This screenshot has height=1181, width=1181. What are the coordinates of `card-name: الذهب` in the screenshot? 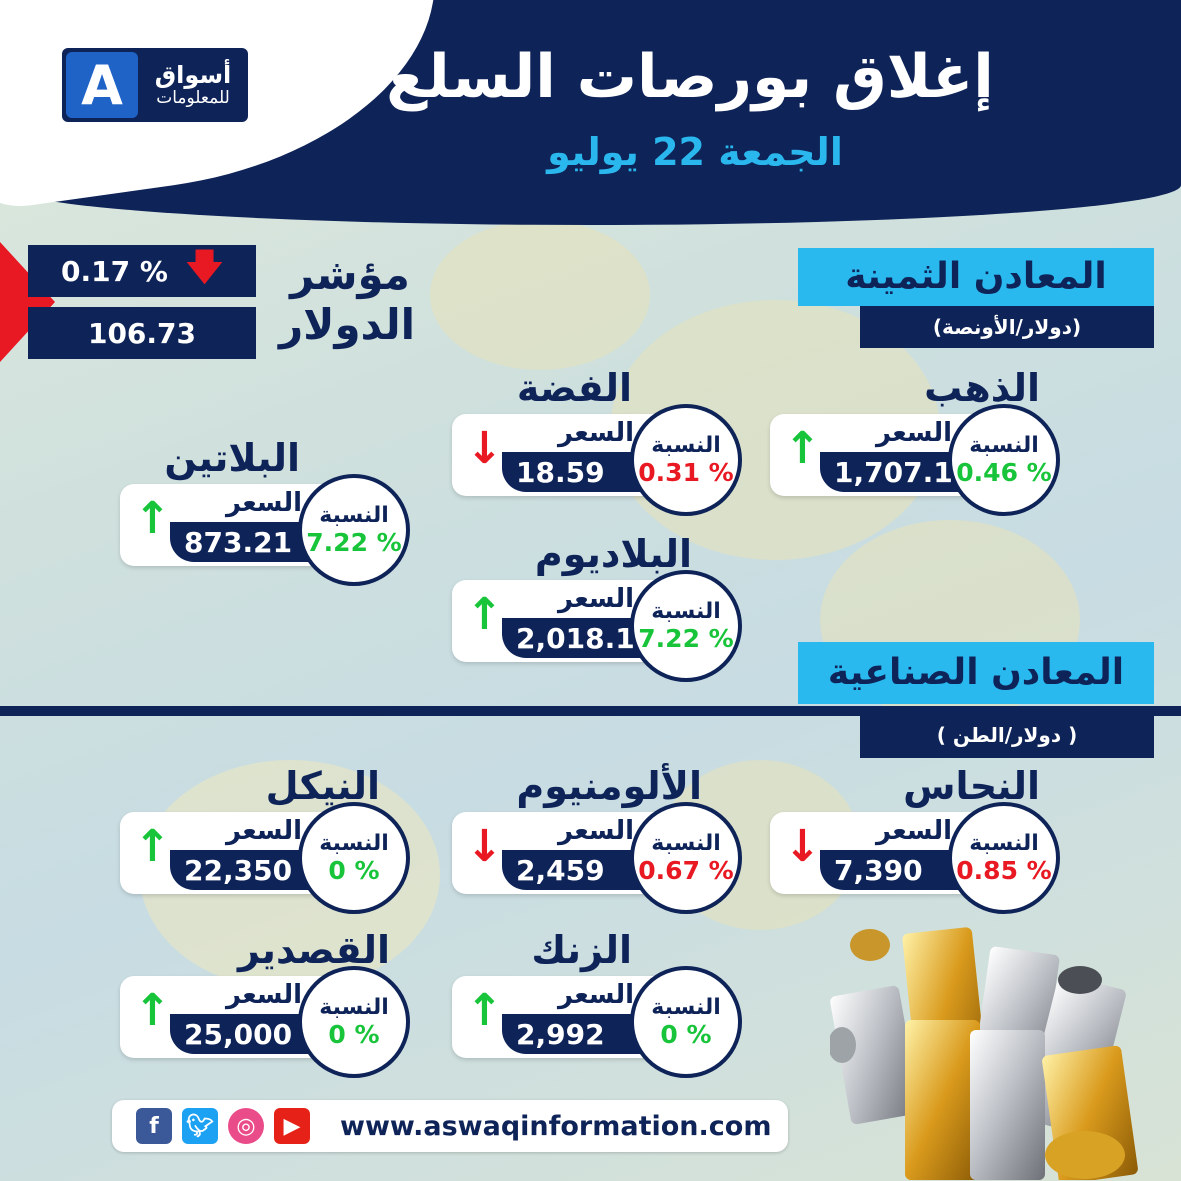 It's located at (982, 388).